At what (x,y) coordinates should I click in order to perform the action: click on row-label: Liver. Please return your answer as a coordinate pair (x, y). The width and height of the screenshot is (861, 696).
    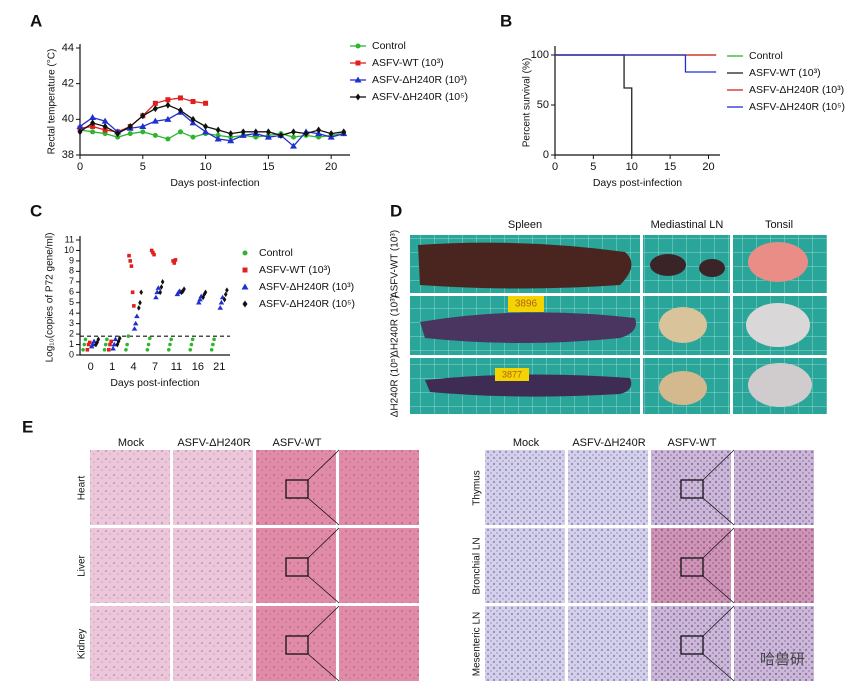
    Looking at the image, I should click on (82, 565).